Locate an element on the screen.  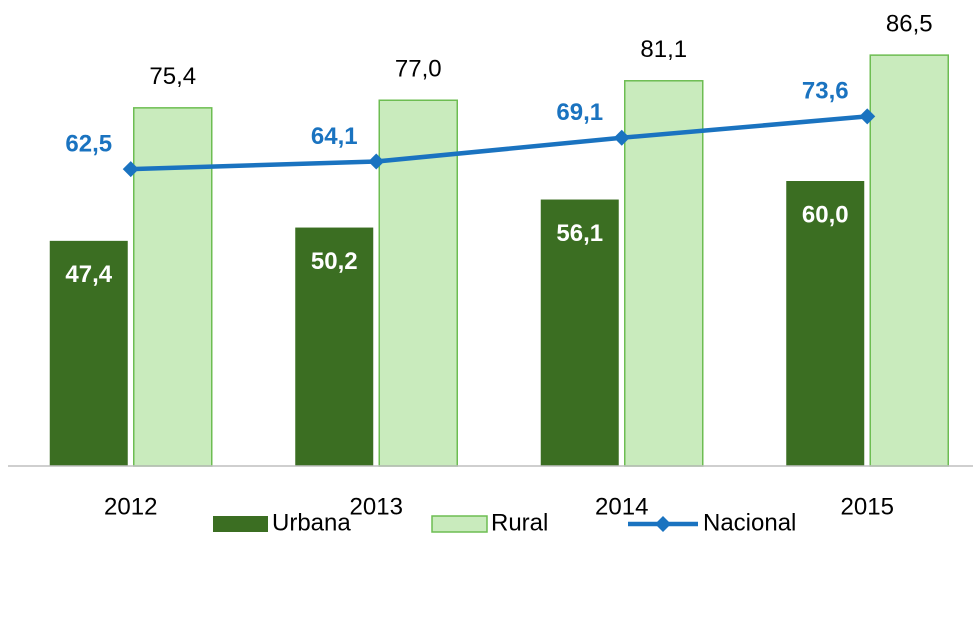
line is located at coordinates (499, 143).